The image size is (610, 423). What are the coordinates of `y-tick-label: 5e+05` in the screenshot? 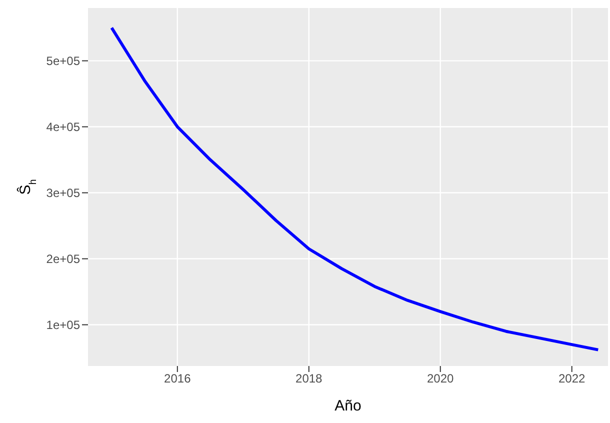 It's located at (63, 61).